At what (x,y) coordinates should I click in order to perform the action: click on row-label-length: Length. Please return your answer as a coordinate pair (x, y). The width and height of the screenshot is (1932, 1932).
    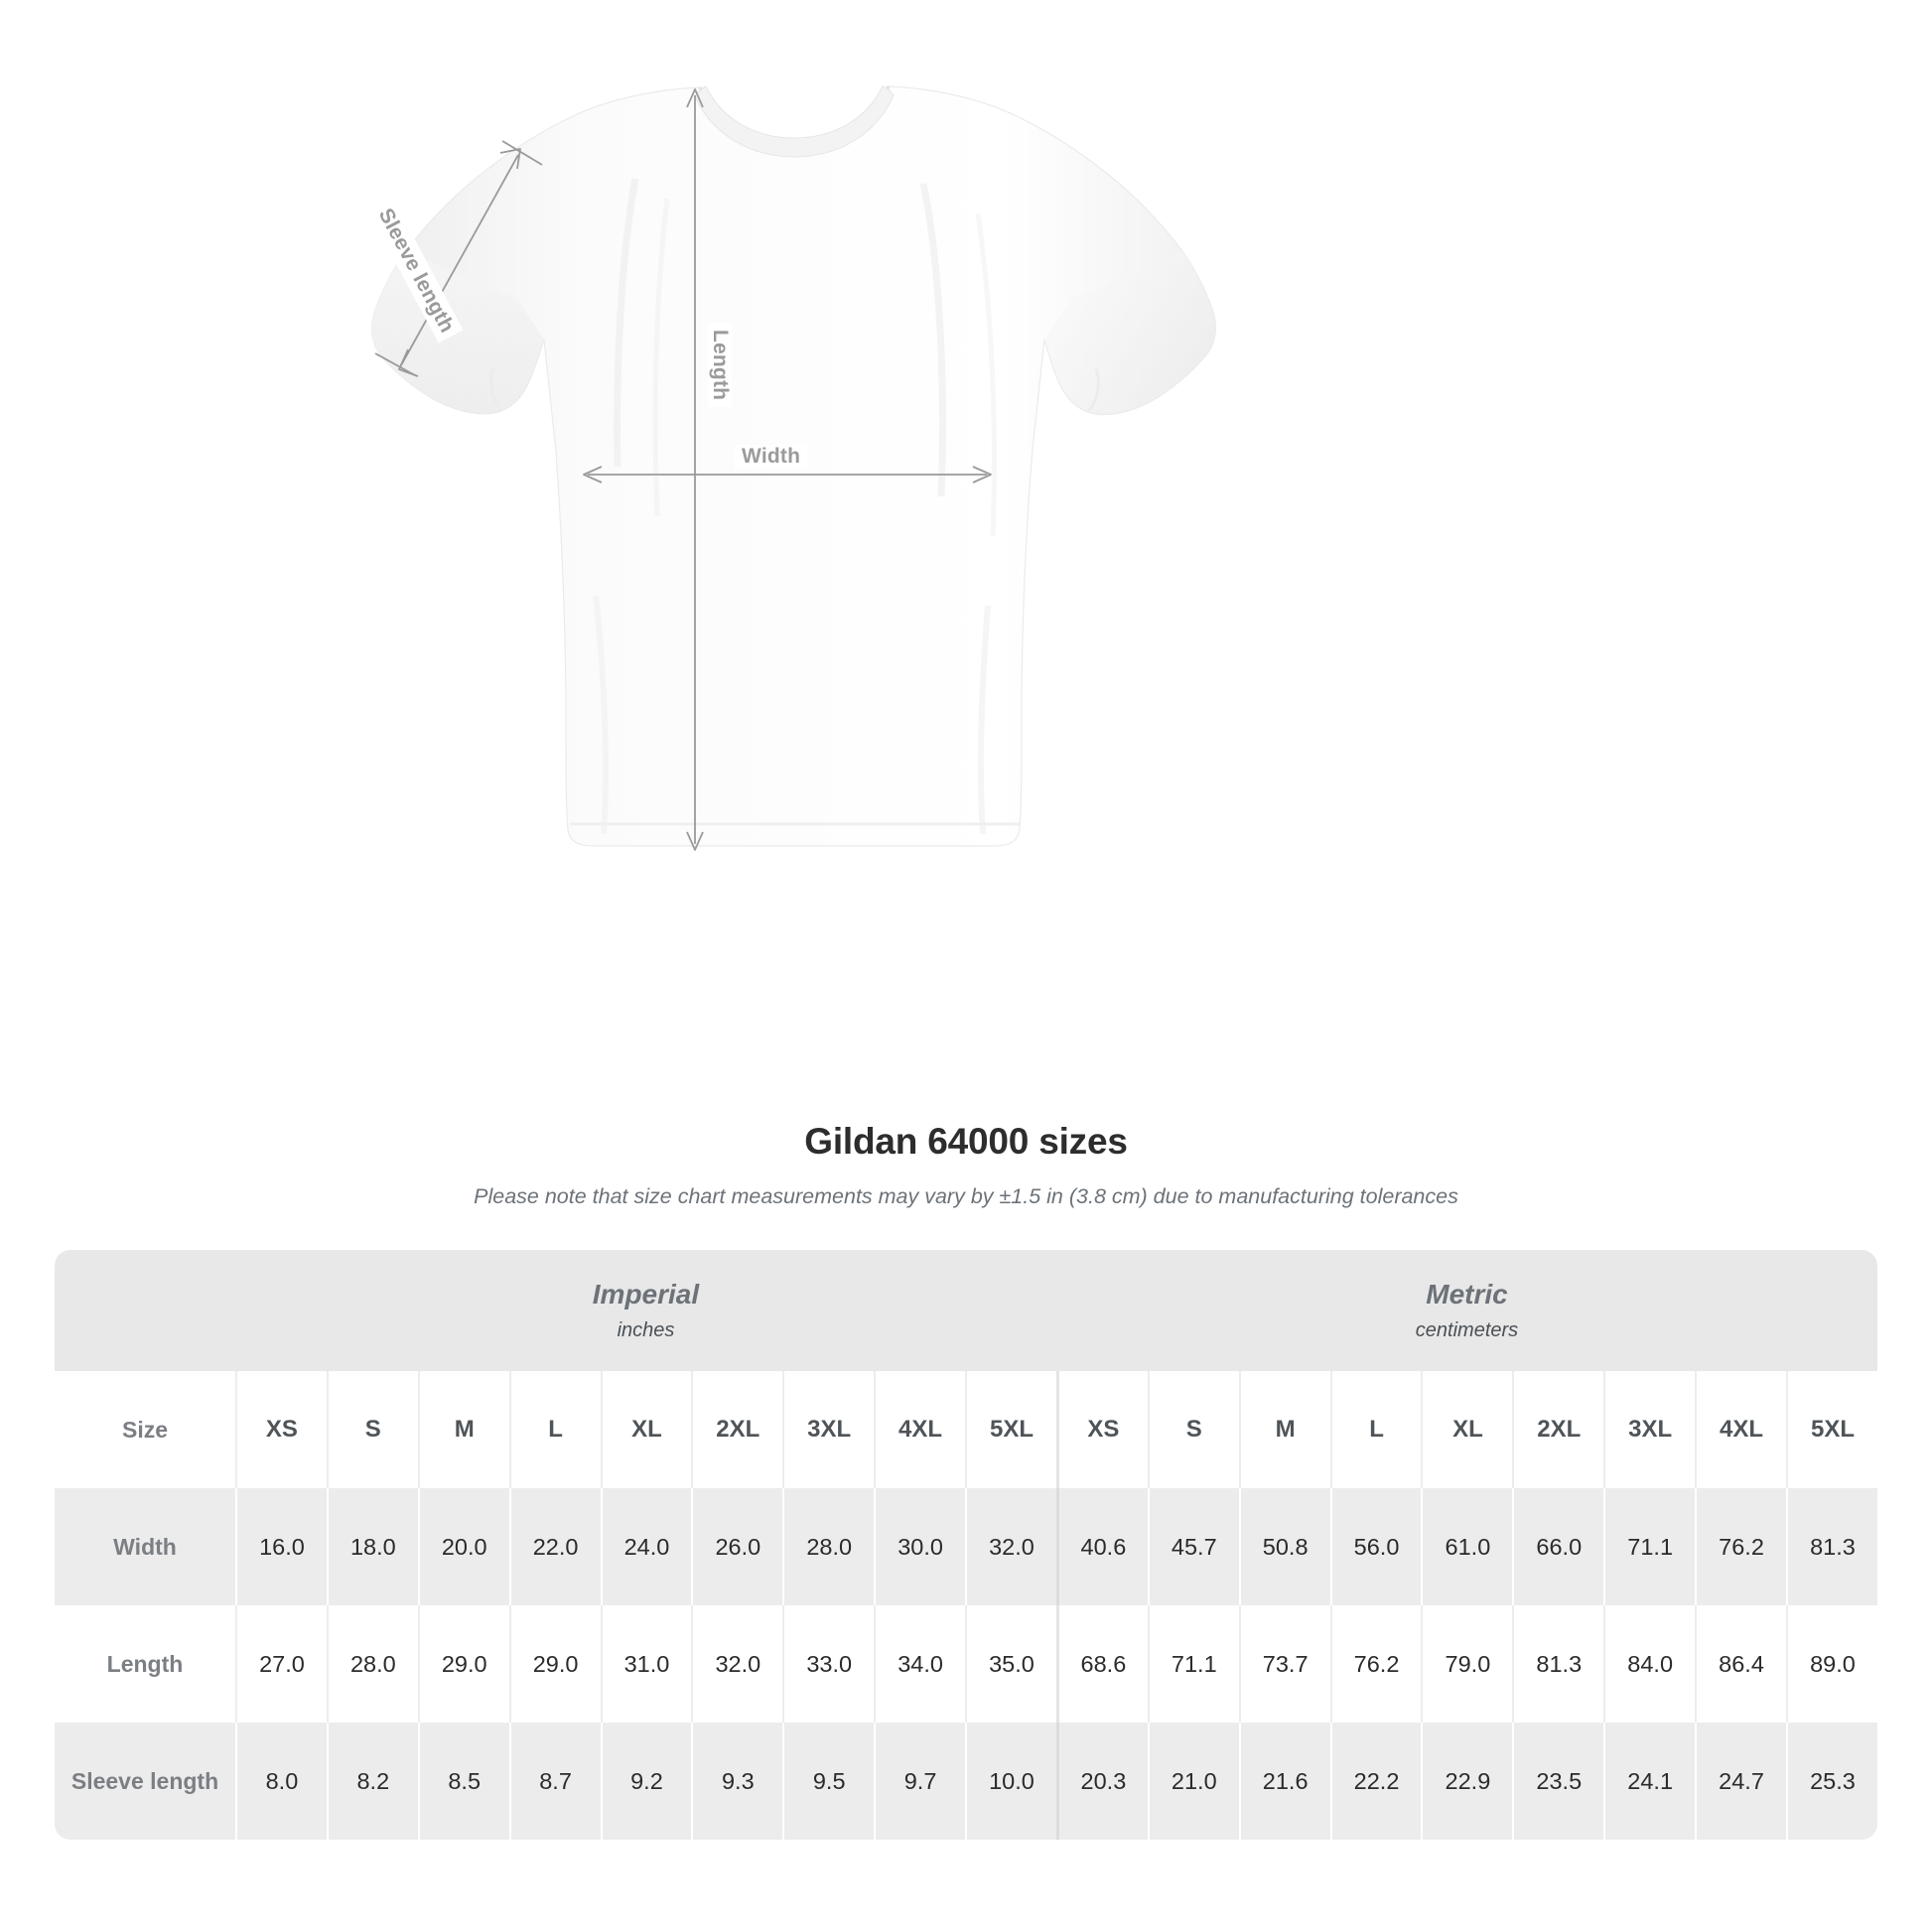
    Looking at the image, I should click on (145, 1664).